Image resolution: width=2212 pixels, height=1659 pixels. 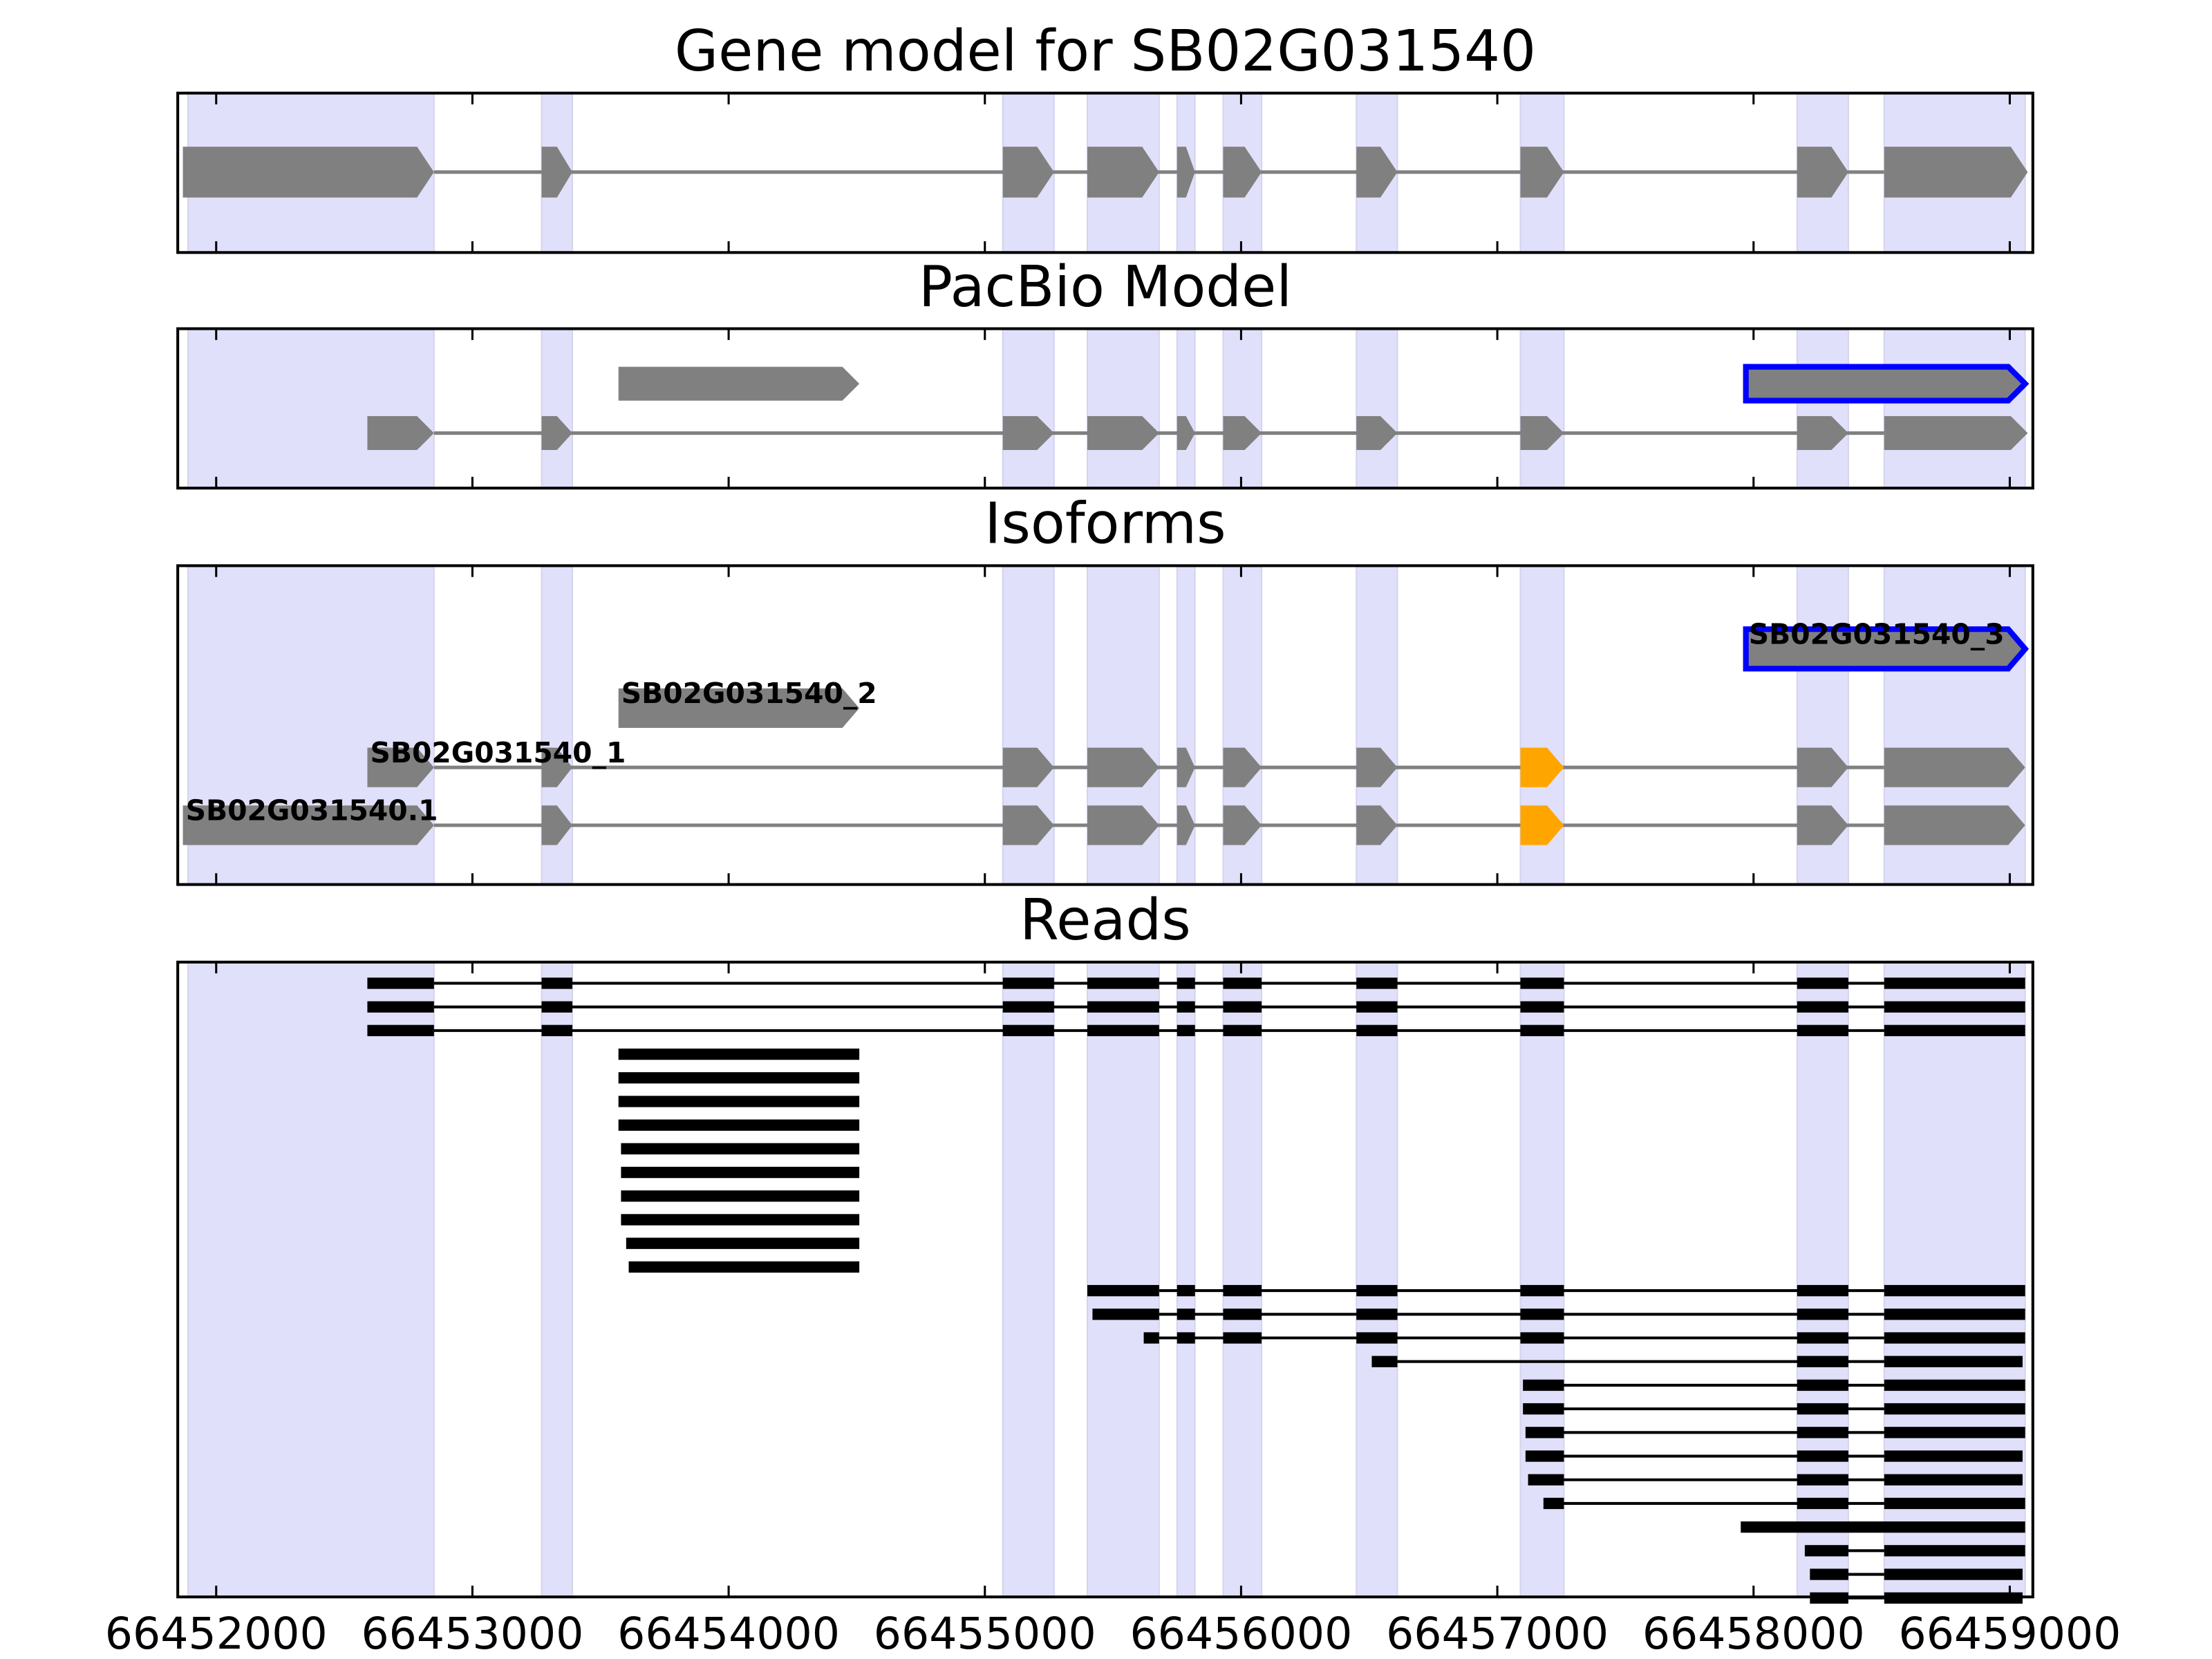 What do you see at coordinates (1105, 51) in the screenshot?
I see `panel-title: Gene model for SB02G031540` at bounding box center [1105, 51].